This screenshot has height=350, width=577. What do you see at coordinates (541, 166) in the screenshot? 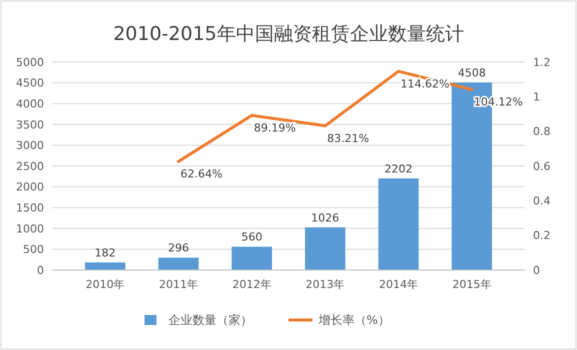
I see `y2-tick-label: 0.6` at bounding box center [541, 166].